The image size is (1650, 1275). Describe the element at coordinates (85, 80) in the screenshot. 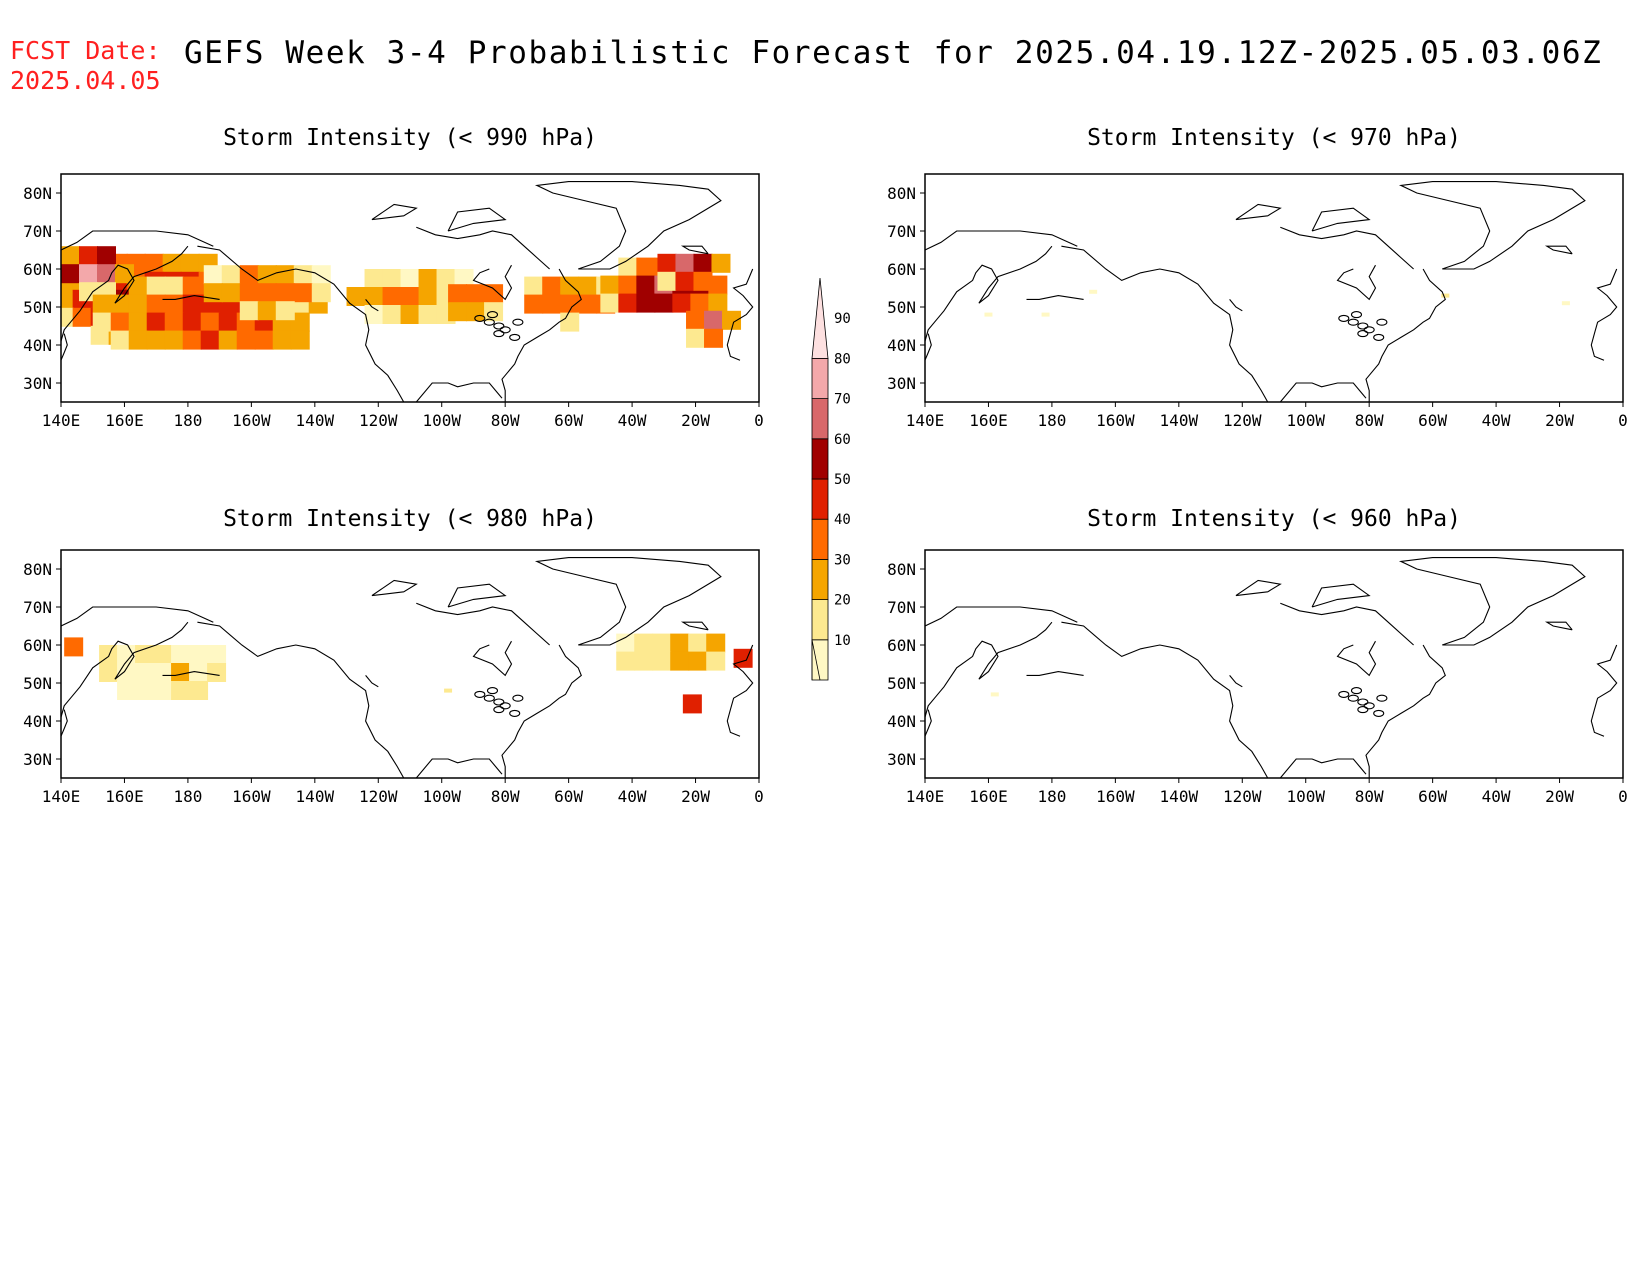

I see `fcst-date-value: 2025.04.05` at that location.